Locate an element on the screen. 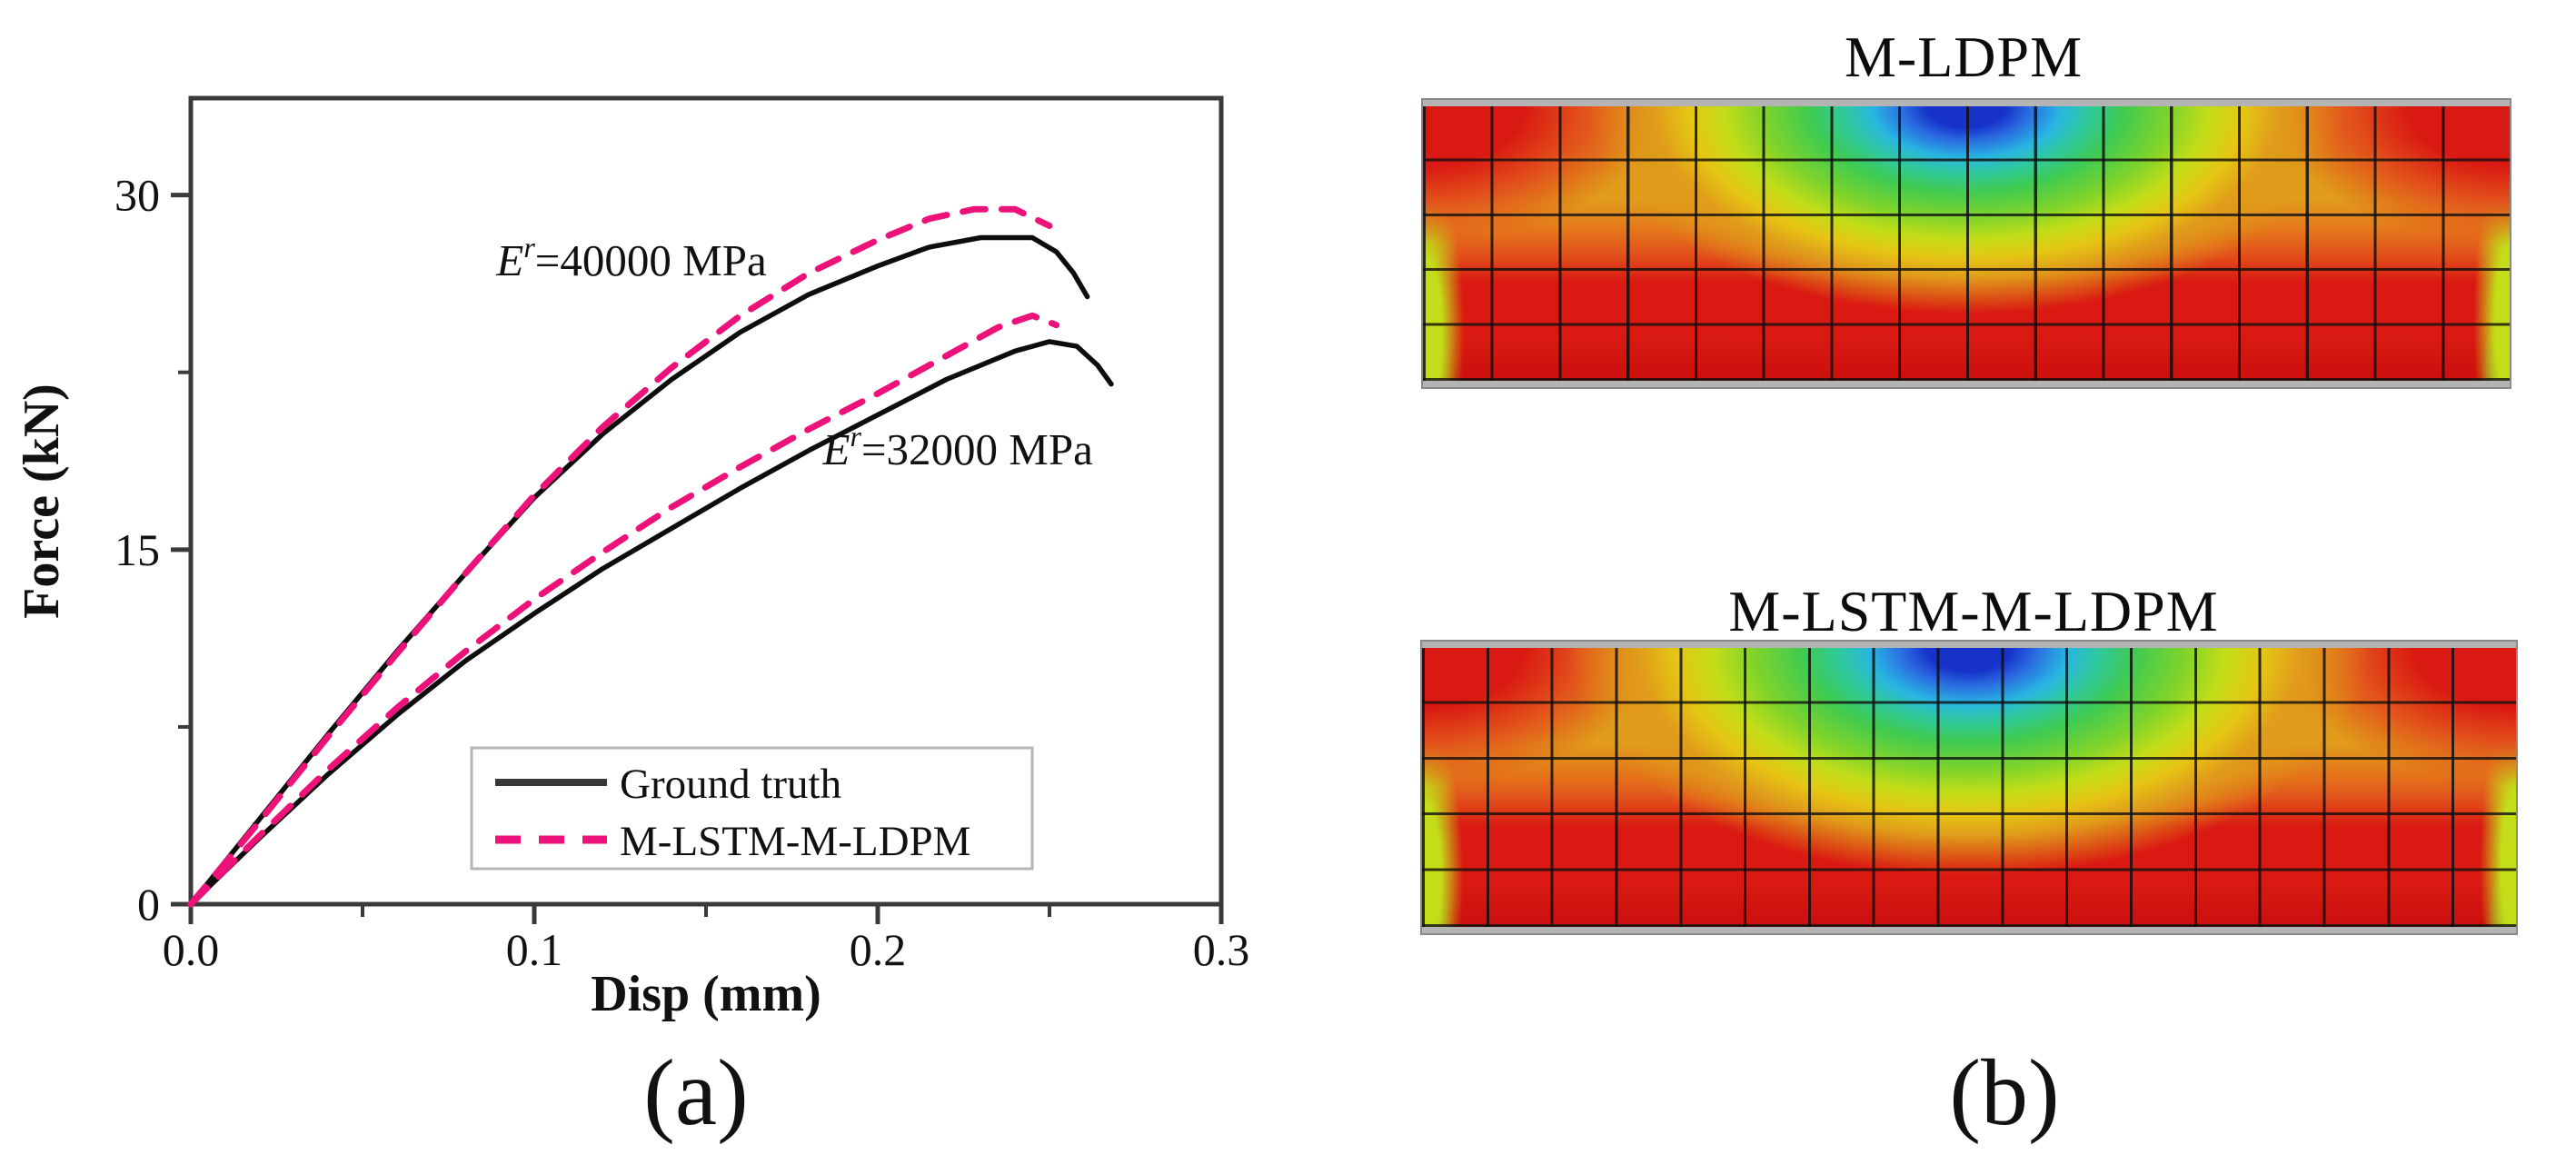  x-tick-label: 0.0 is located at coordinates (191, 949).